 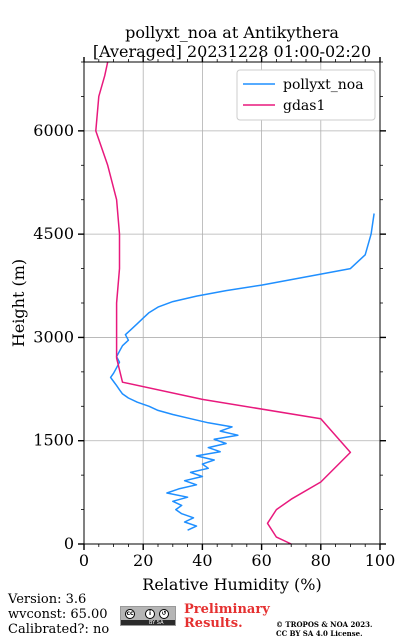 What do you see at coordinates (324, 624) in the screenshot?
I see `copyright-line-1: © TROPOS & NOA 2023.` at bounding box center [324, 624].